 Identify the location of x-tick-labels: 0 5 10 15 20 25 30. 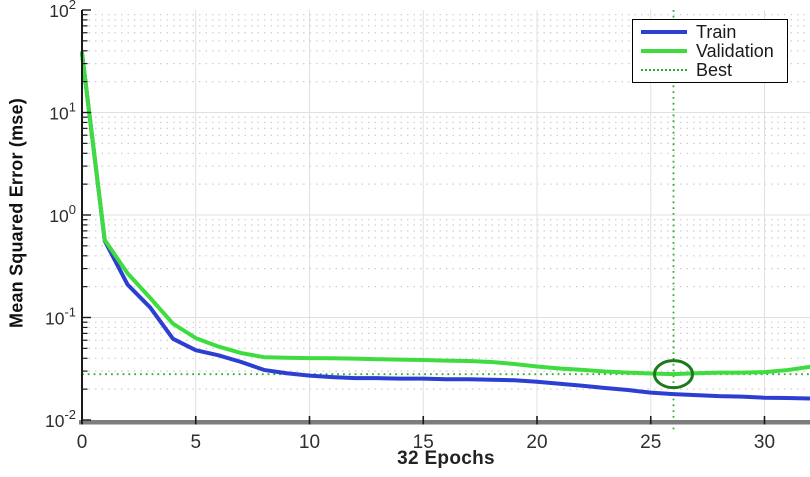
(426, 442).